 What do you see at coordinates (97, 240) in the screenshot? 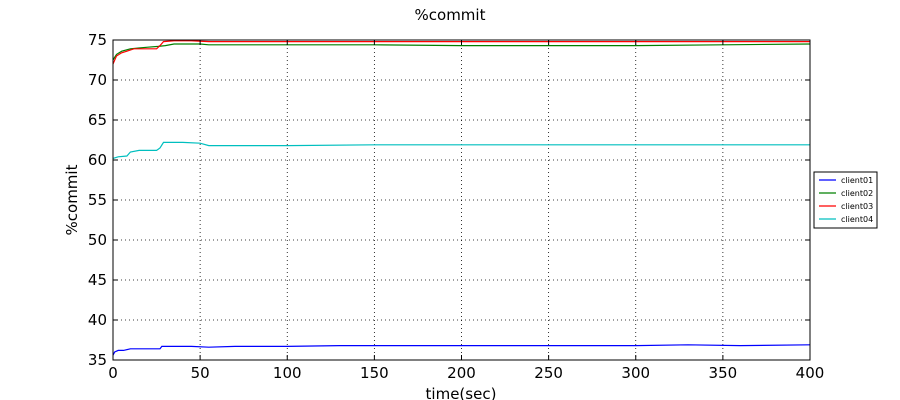
I see `y-tick-label: 50` at bounding box center [97, 240].